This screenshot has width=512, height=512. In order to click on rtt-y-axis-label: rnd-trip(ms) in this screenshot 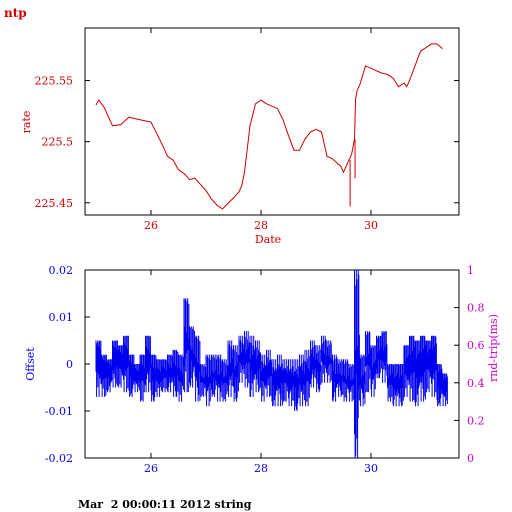, I will do `click(493, 348)`.